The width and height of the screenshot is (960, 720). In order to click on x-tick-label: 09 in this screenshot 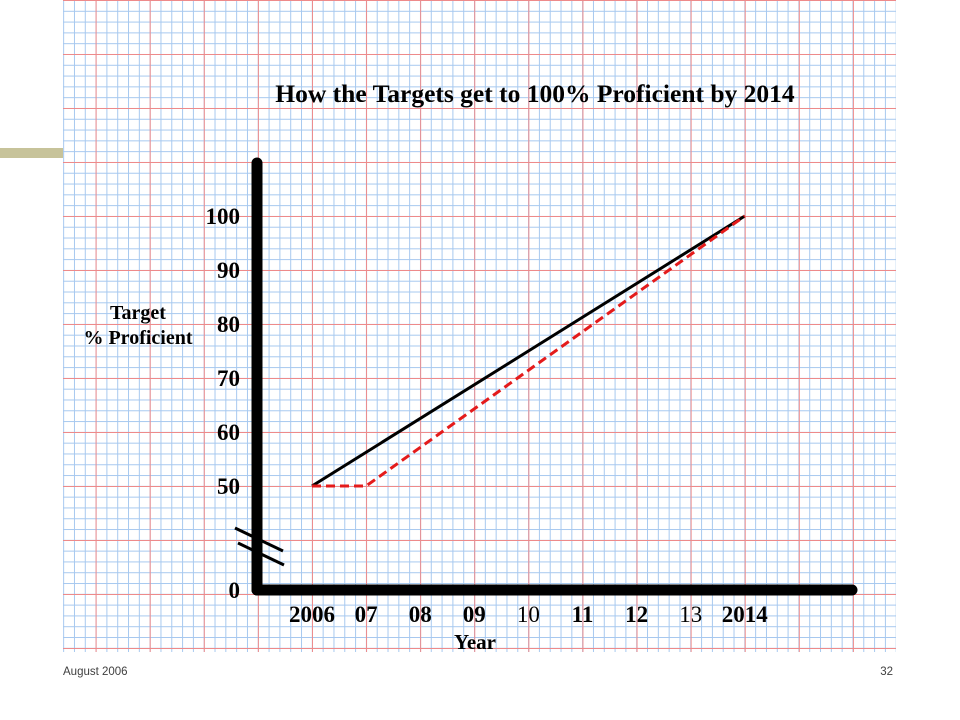, I will do `click(474, 614)`.